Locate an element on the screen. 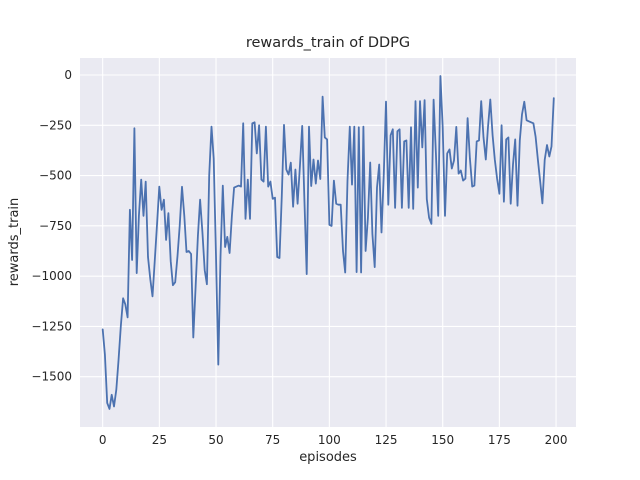 The height and width of the screenshot is (480, 640). x-tick-label: 0 is located at coordinates (103, 440).